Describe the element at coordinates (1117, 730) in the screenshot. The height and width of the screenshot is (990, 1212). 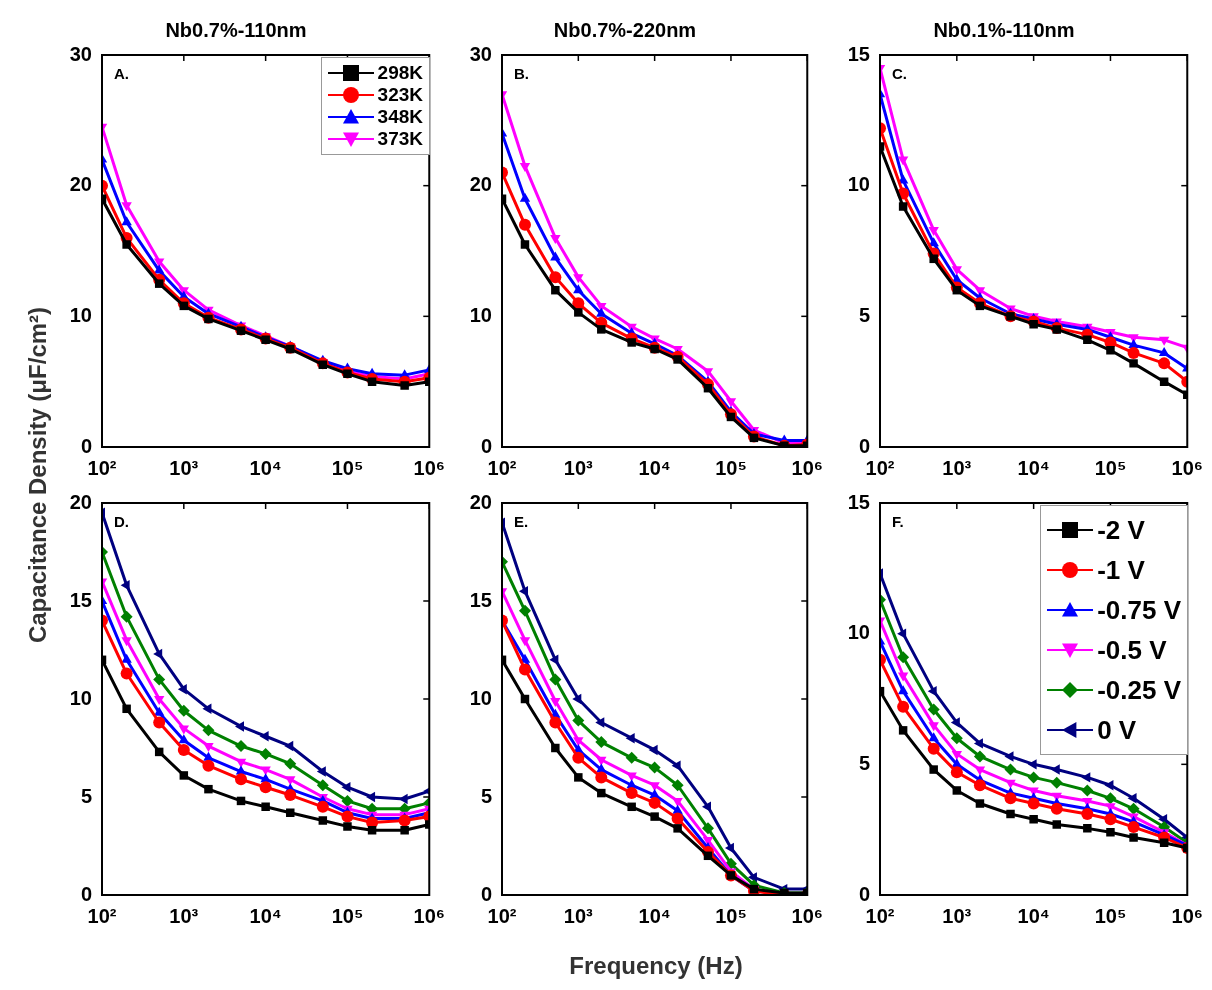
I see `legend-label: 0 V` at that location.